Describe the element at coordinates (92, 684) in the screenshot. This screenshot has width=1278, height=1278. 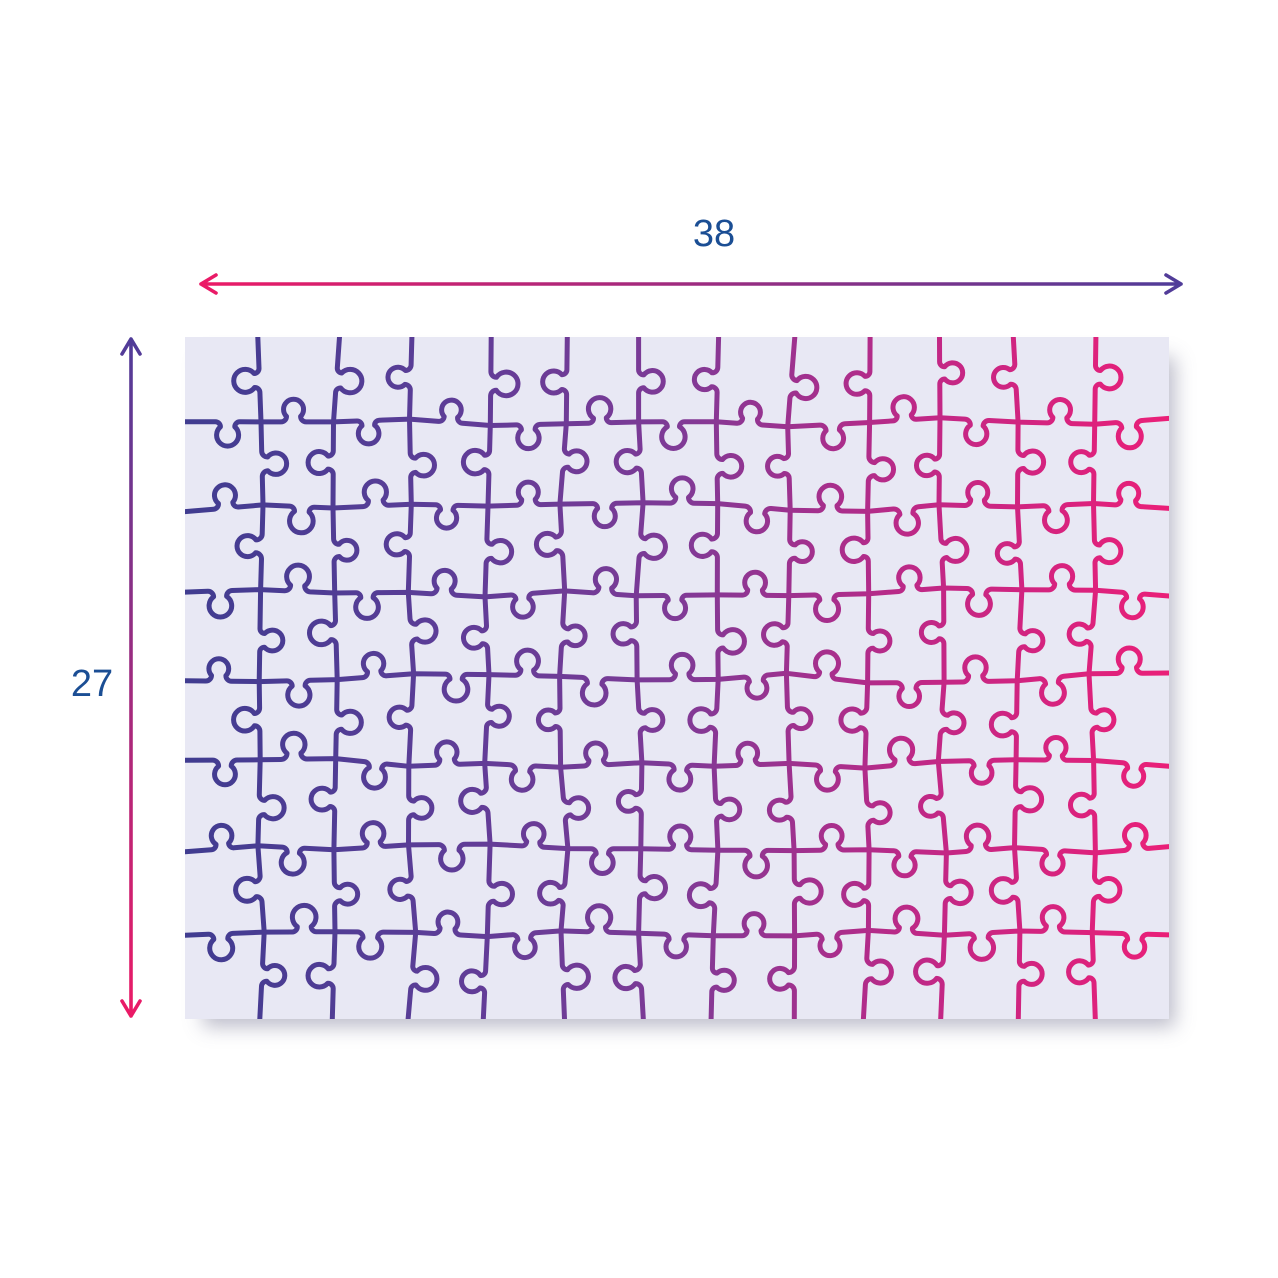
I see `height-dimension-label: 27` at that location.